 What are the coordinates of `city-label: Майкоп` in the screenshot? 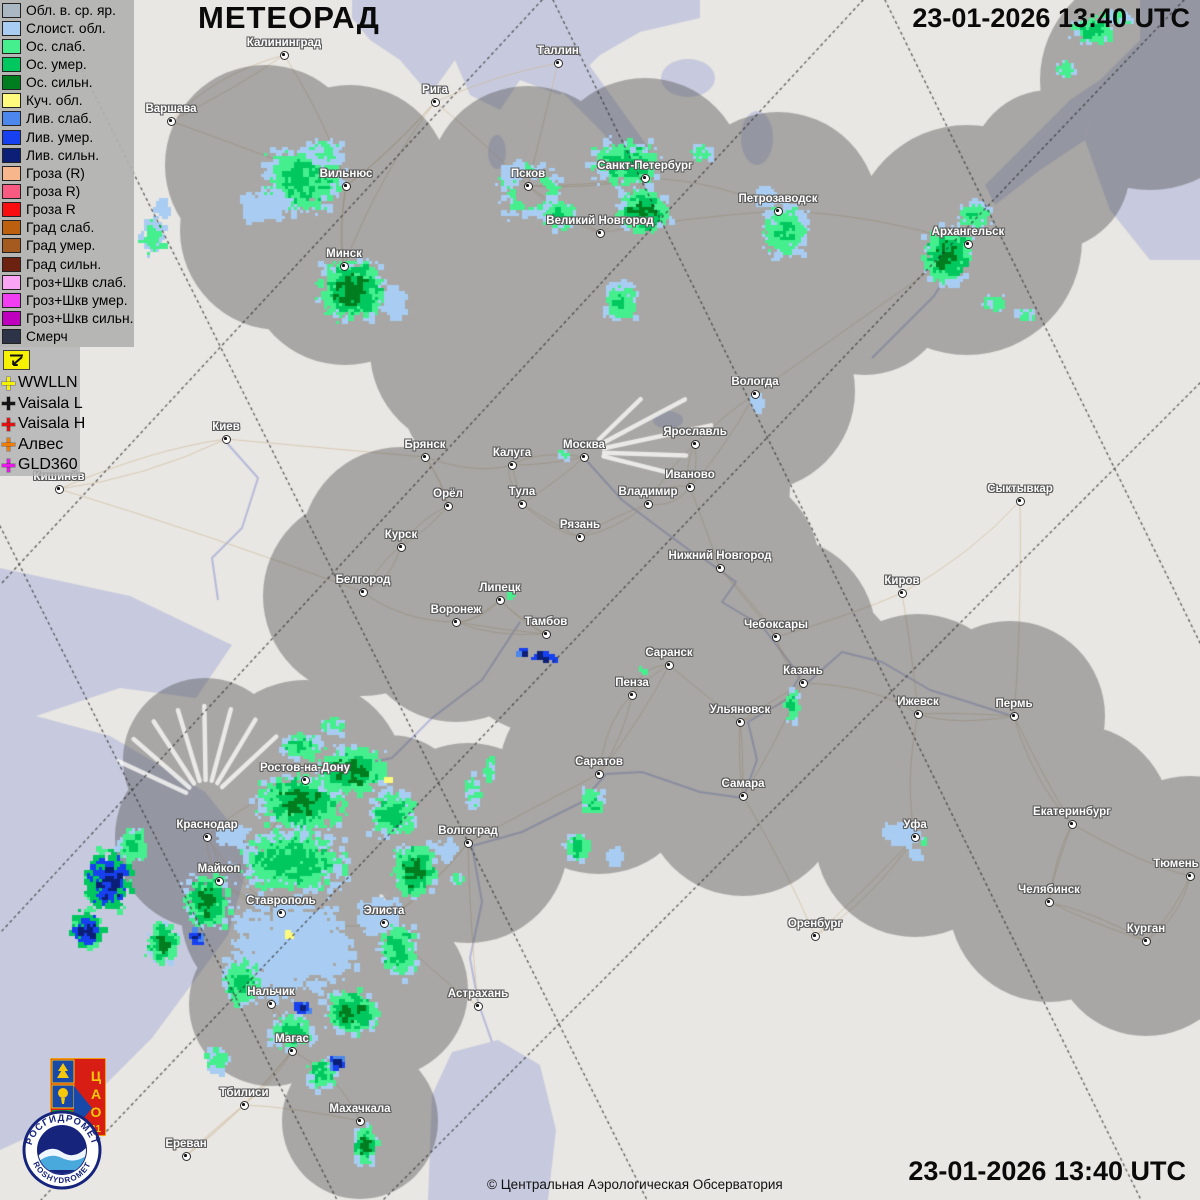 It's located at (219, 869).